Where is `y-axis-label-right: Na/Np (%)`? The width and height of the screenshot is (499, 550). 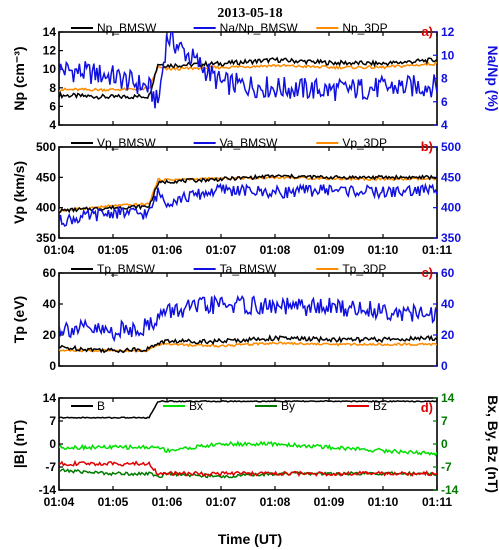 y-axis-label-right: Na/Np (%) is located at coordinates (492, 78).